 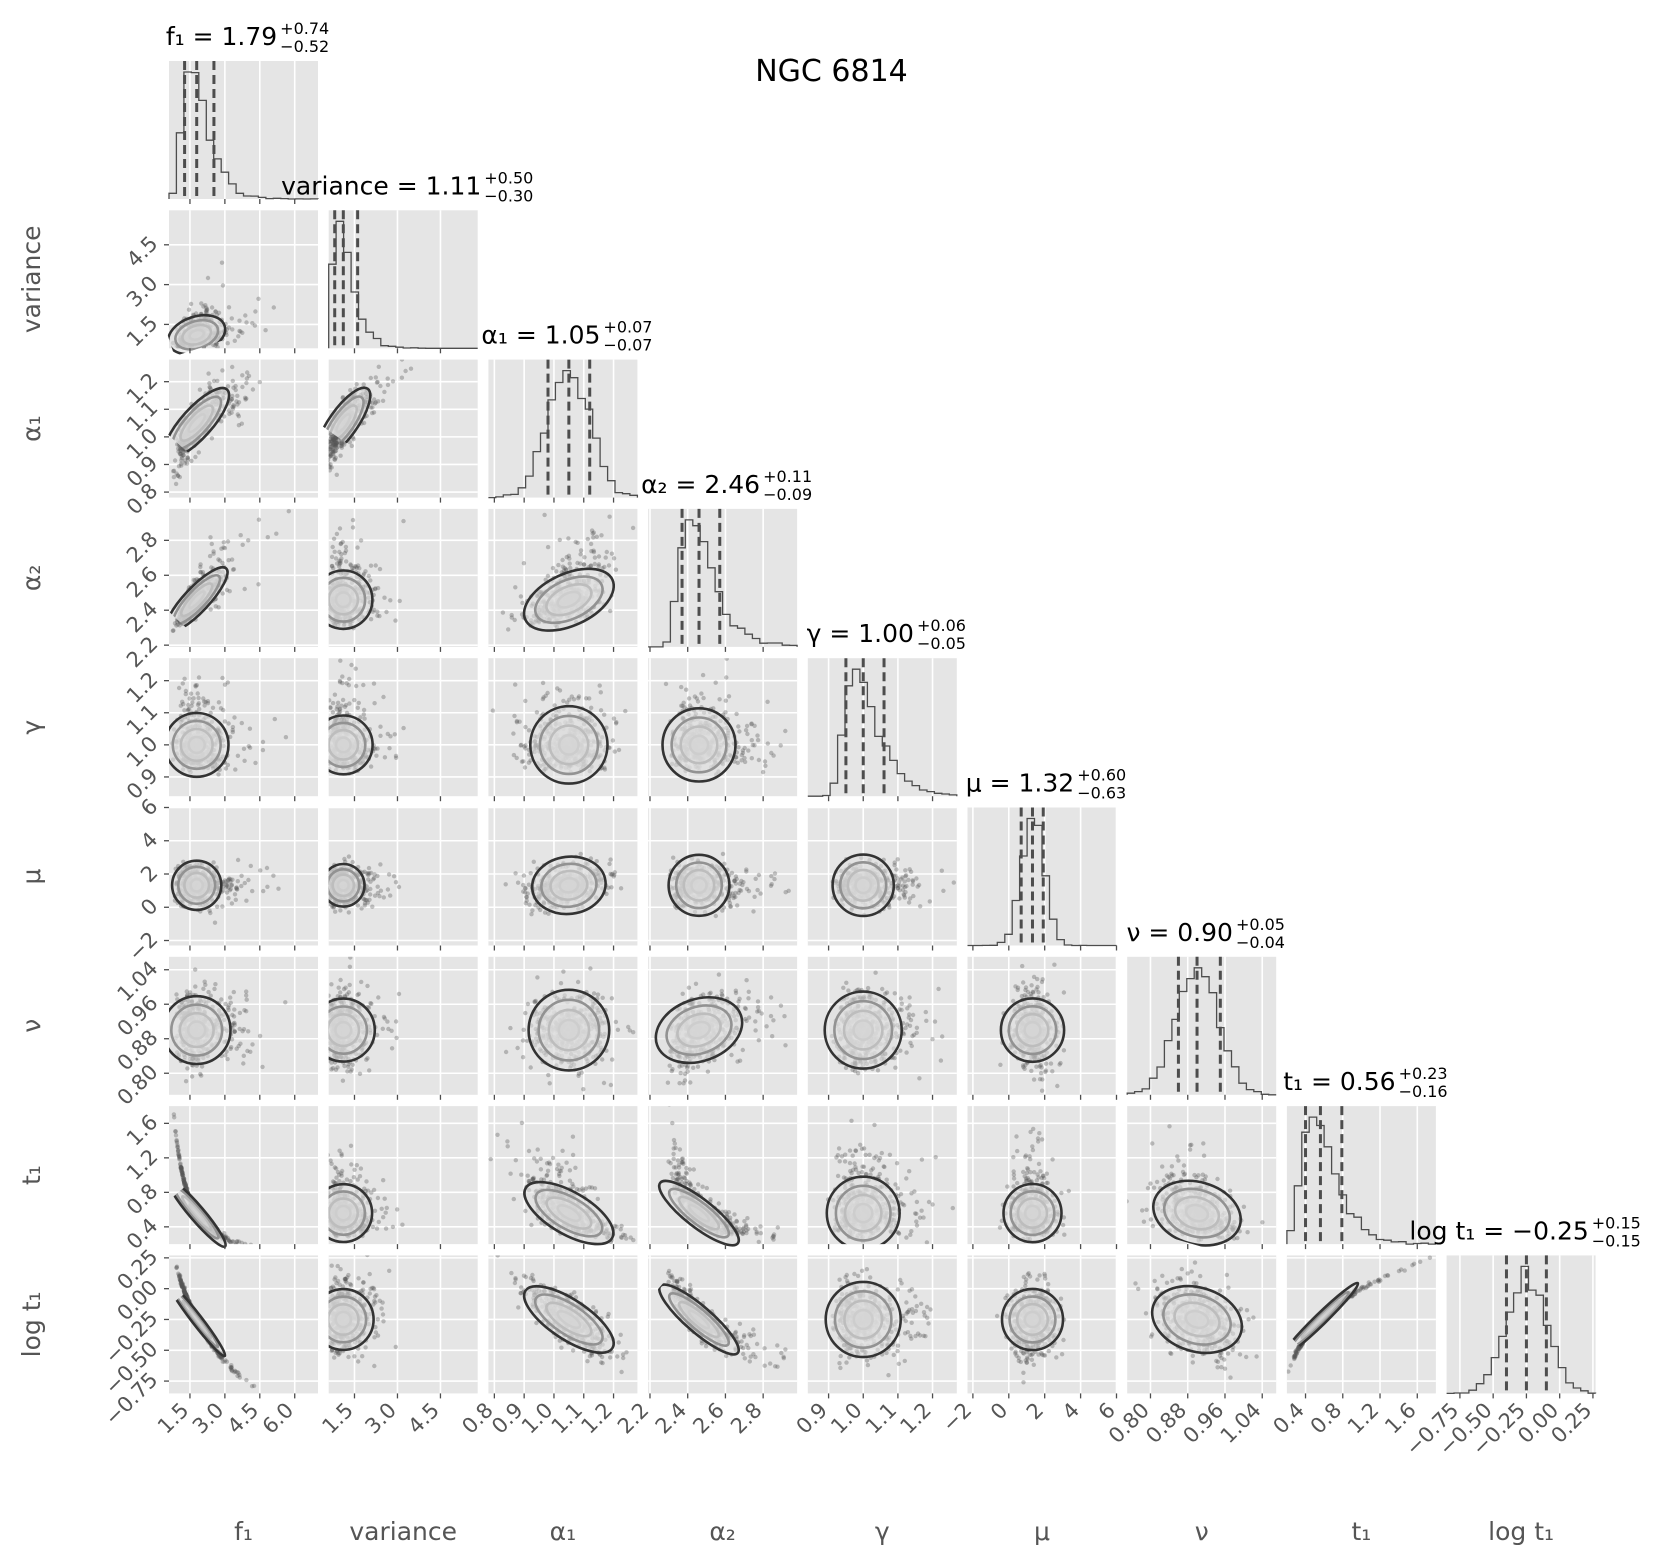 I want to click on panel-mu-vs-f1, so click(x=241, y=878).